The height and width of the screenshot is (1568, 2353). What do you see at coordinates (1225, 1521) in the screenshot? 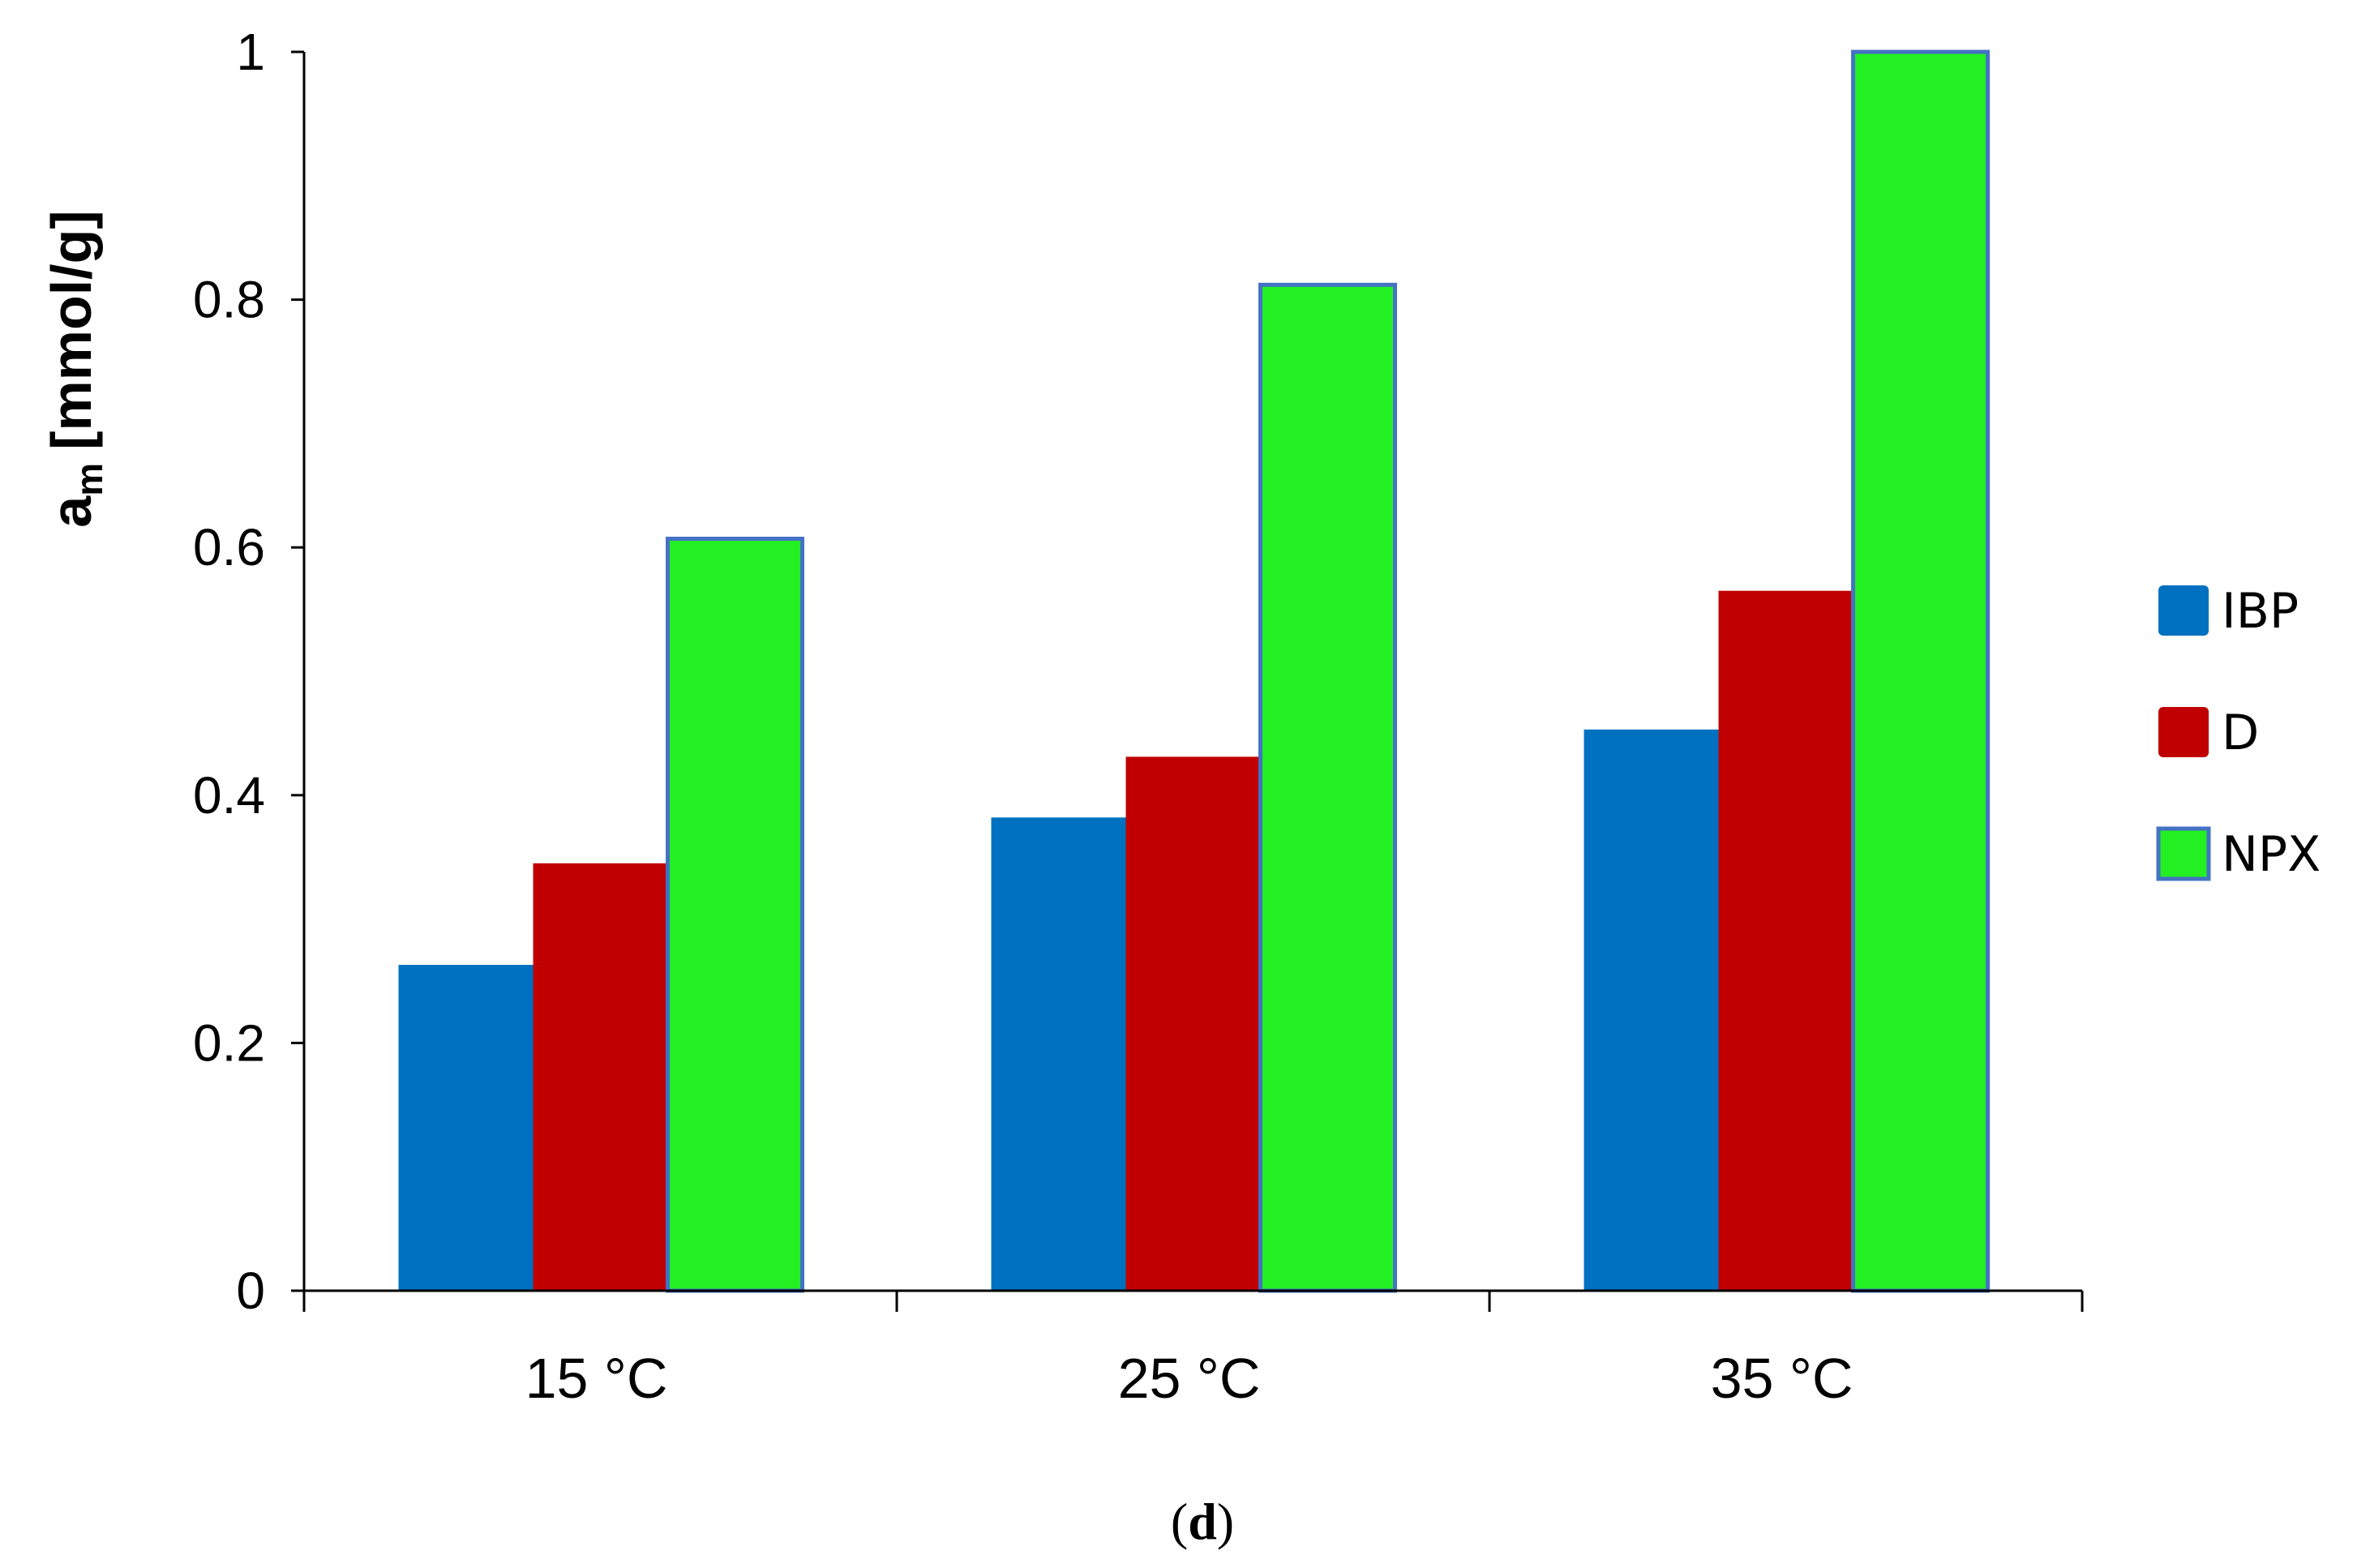
I see `caption-close-paren: )` at bounding box center [1225, 1521].